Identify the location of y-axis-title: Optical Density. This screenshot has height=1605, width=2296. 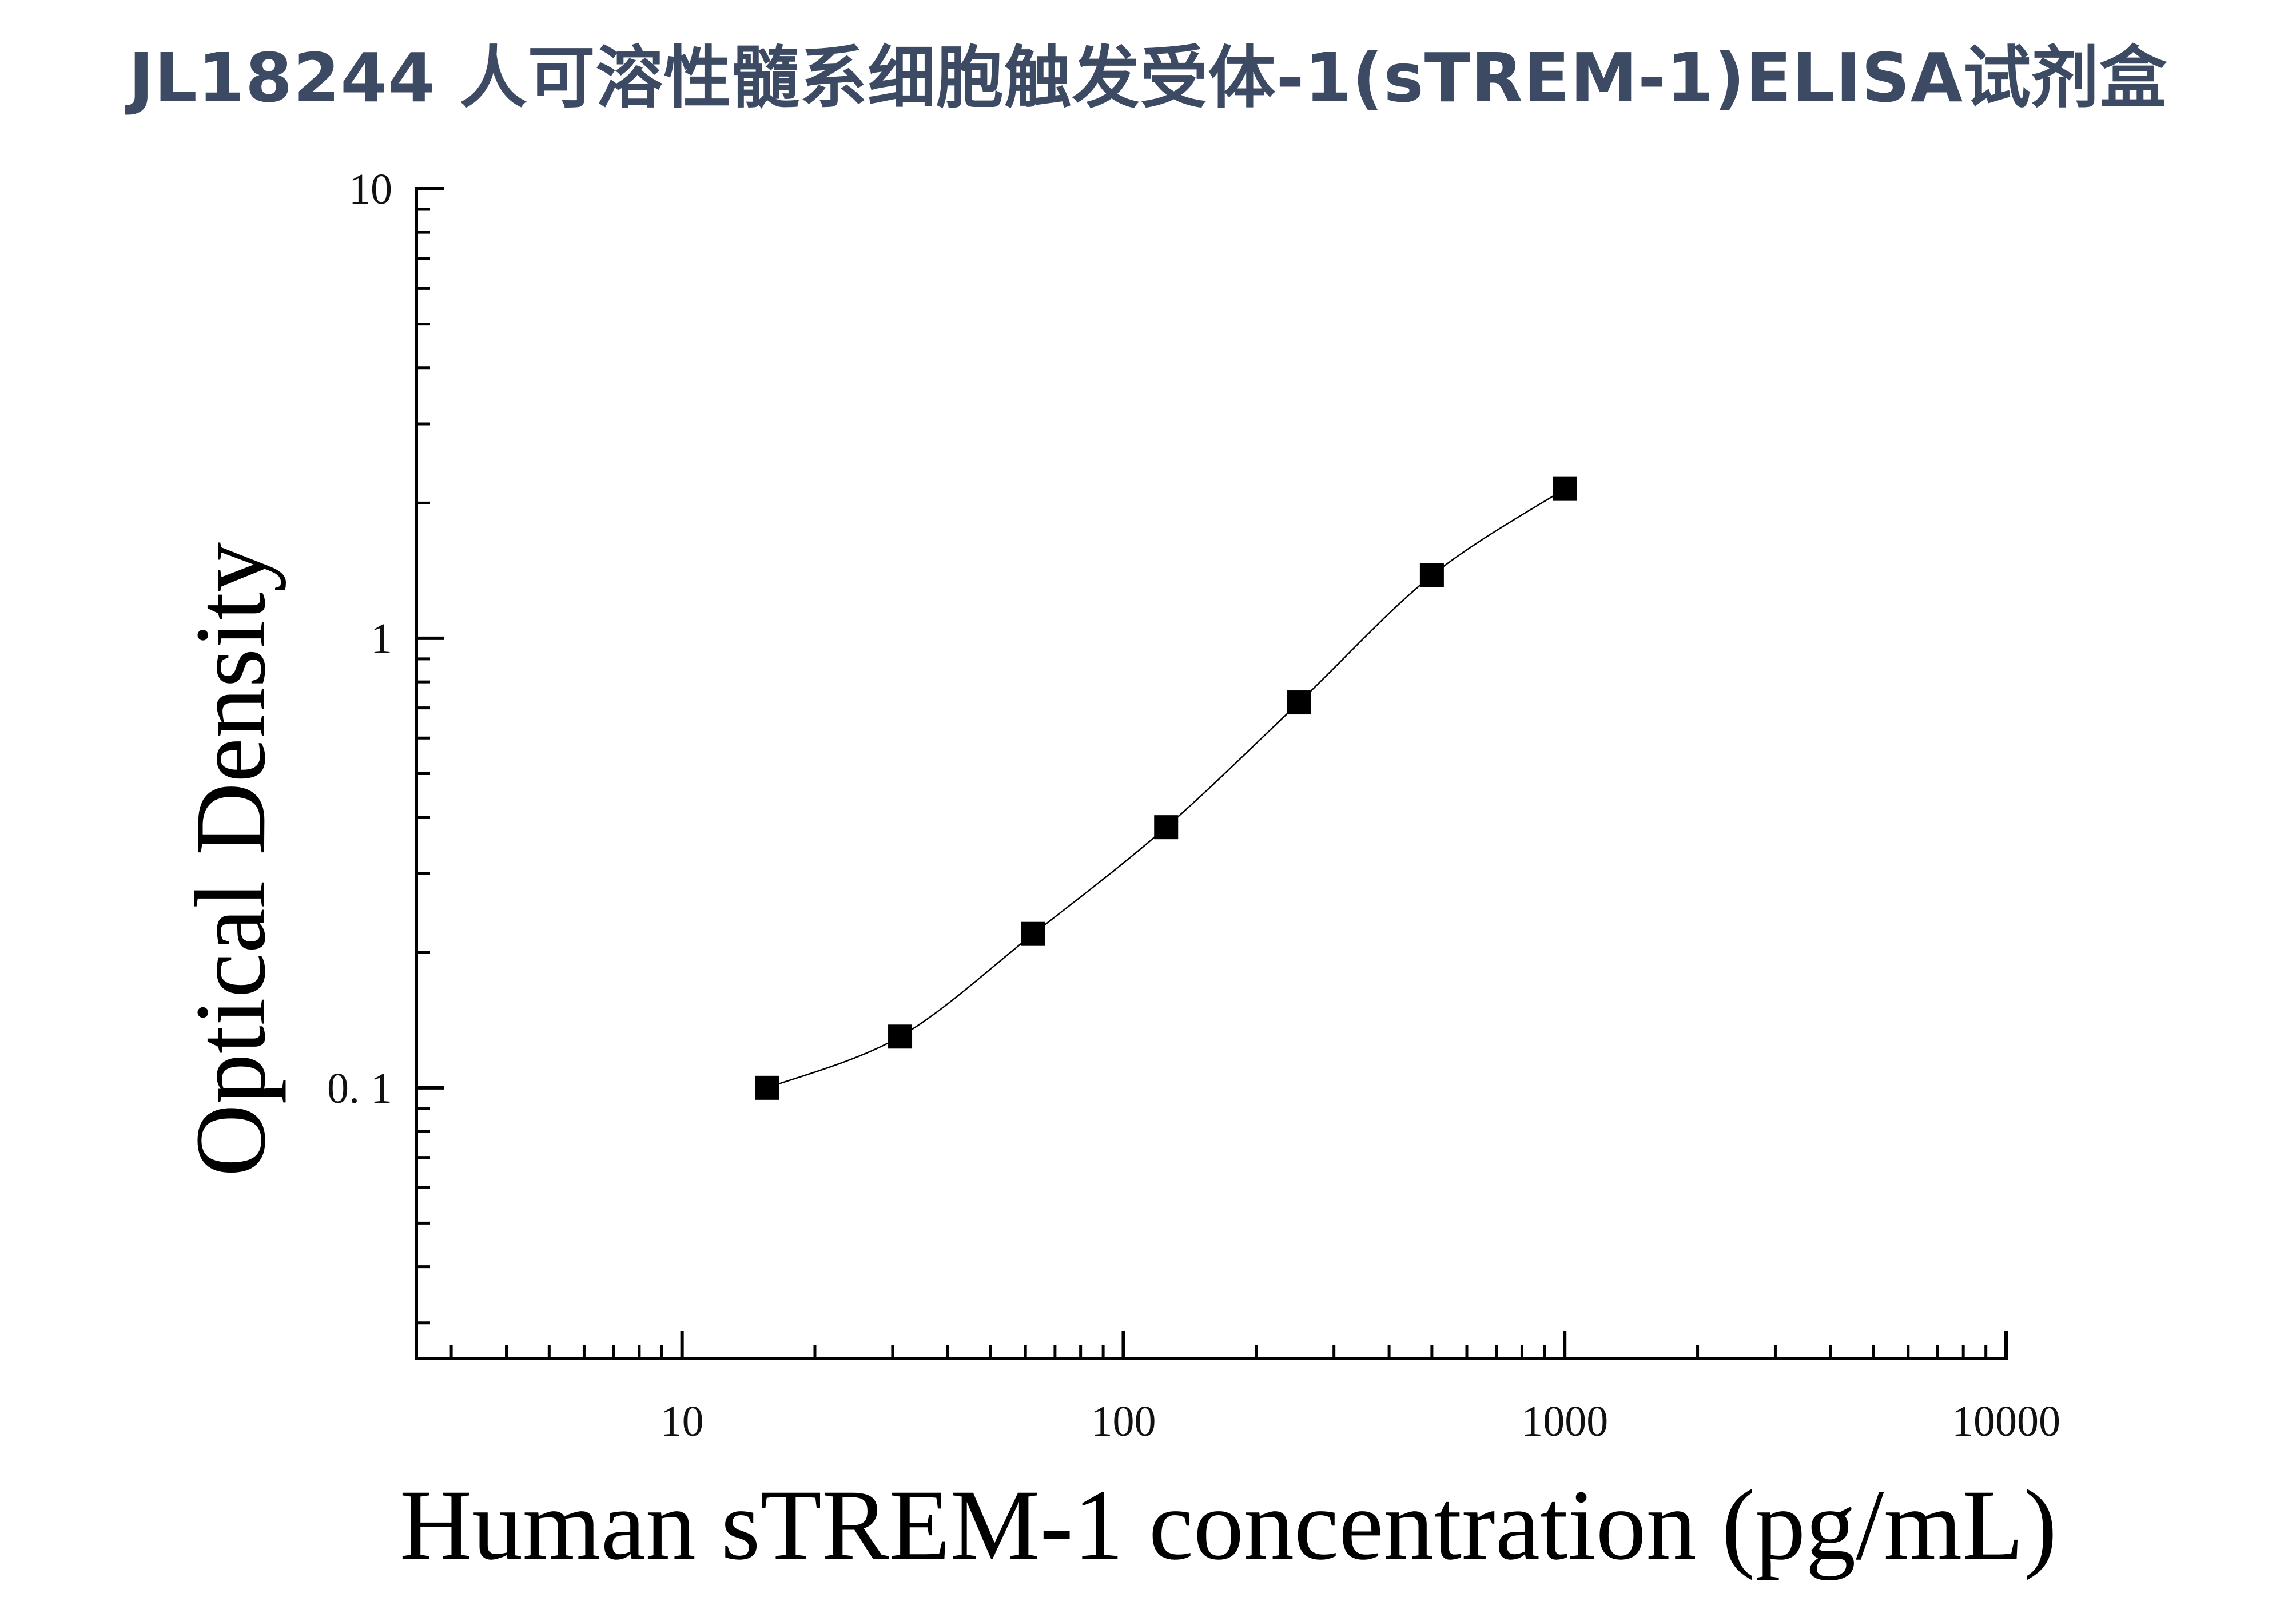
(231, 859).